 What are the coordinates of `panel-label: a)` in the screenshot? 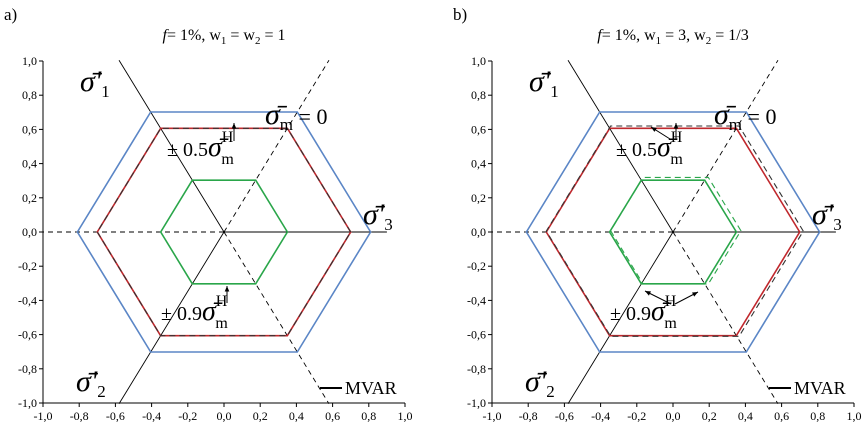 It's located at (10, 14).